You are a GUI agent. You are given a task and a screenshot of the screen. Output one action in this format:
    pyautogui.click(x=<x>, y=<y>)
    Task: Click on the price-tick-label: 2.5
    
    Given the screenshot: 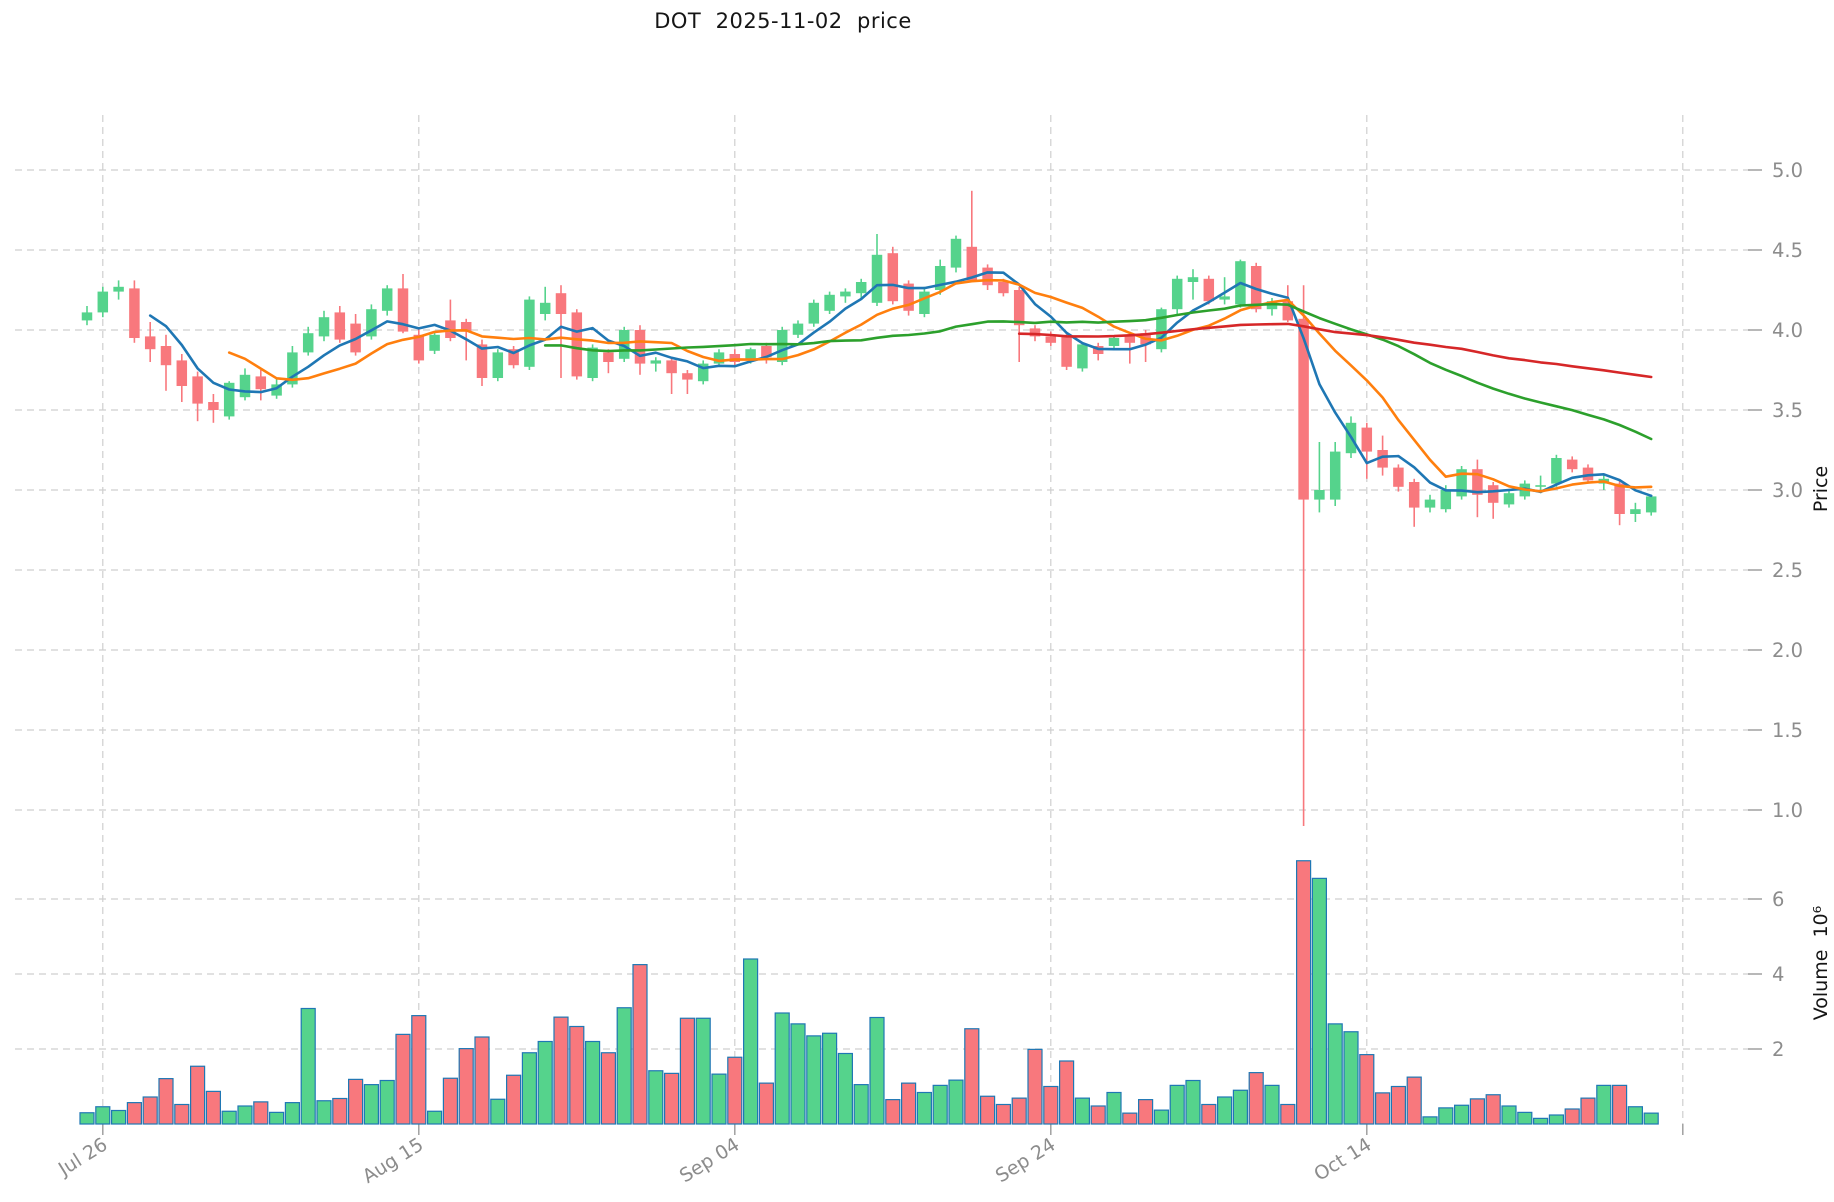 What is the action you would take?
    pyautogui.click(x=1787, y=570)
    